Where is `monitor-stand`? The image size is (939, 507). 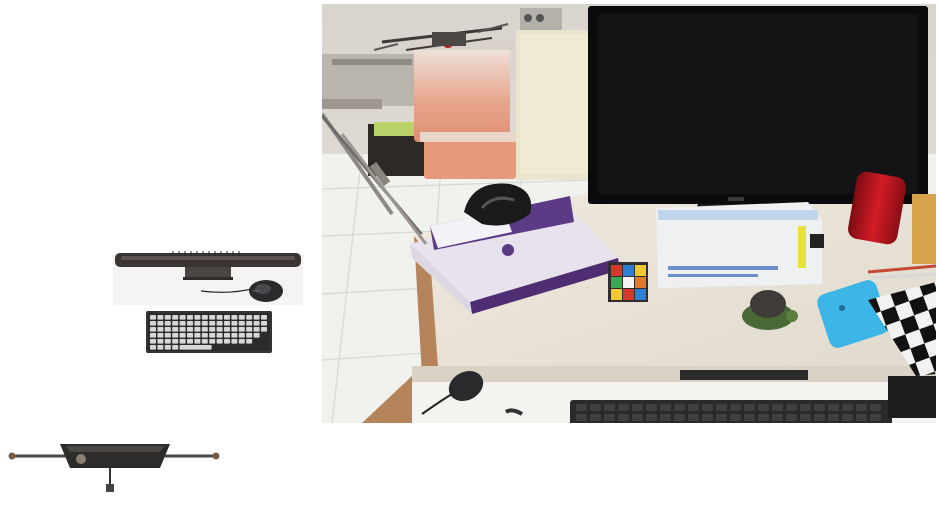
monitor-stand is located at coordinates (208, 273).